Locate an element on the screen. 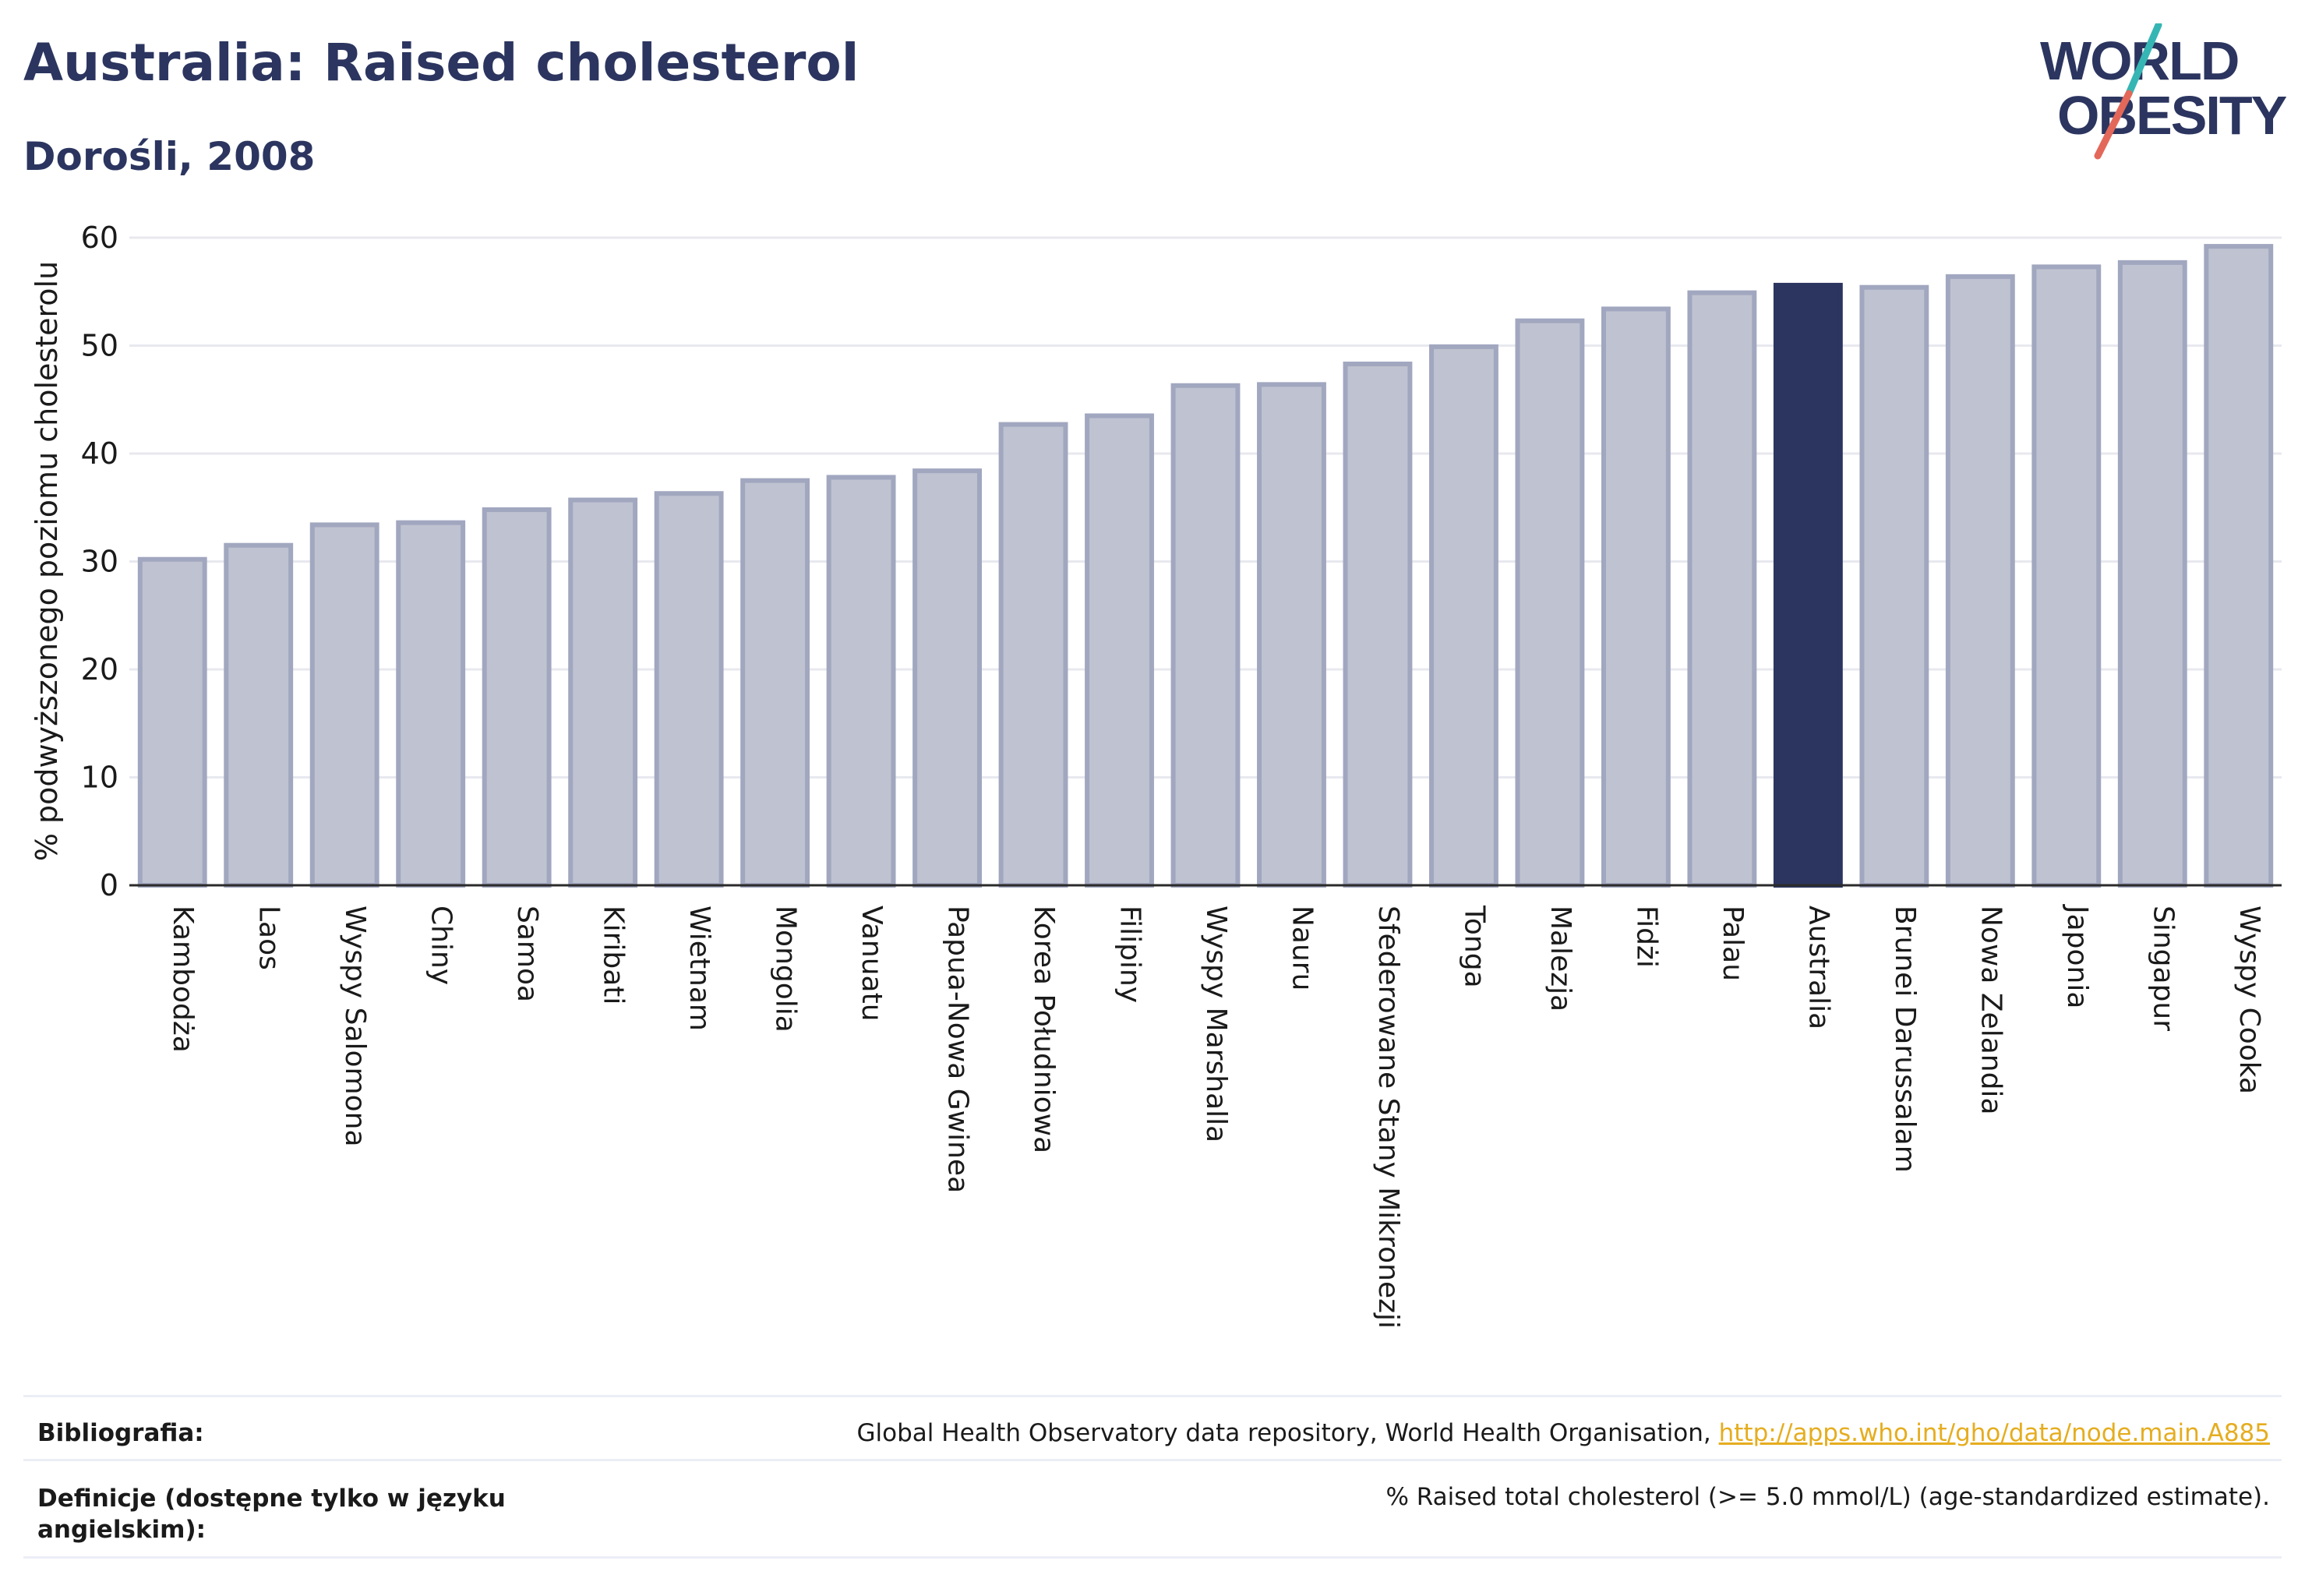 This screenshot has width=2305, height=1596. y-tick-label: 10 is located at coordinates (99, 778).